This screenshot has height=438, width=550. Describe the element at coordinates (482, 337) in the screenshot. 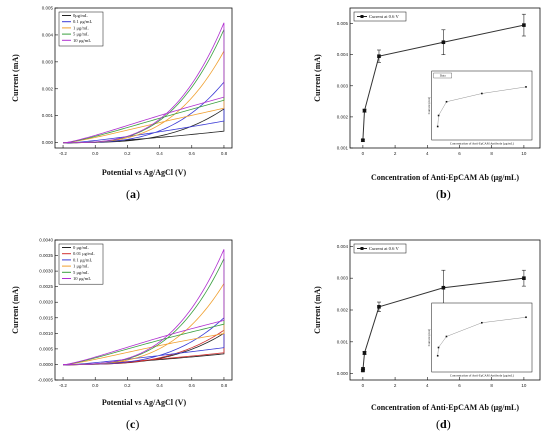

I see `inset-frame` at that location.